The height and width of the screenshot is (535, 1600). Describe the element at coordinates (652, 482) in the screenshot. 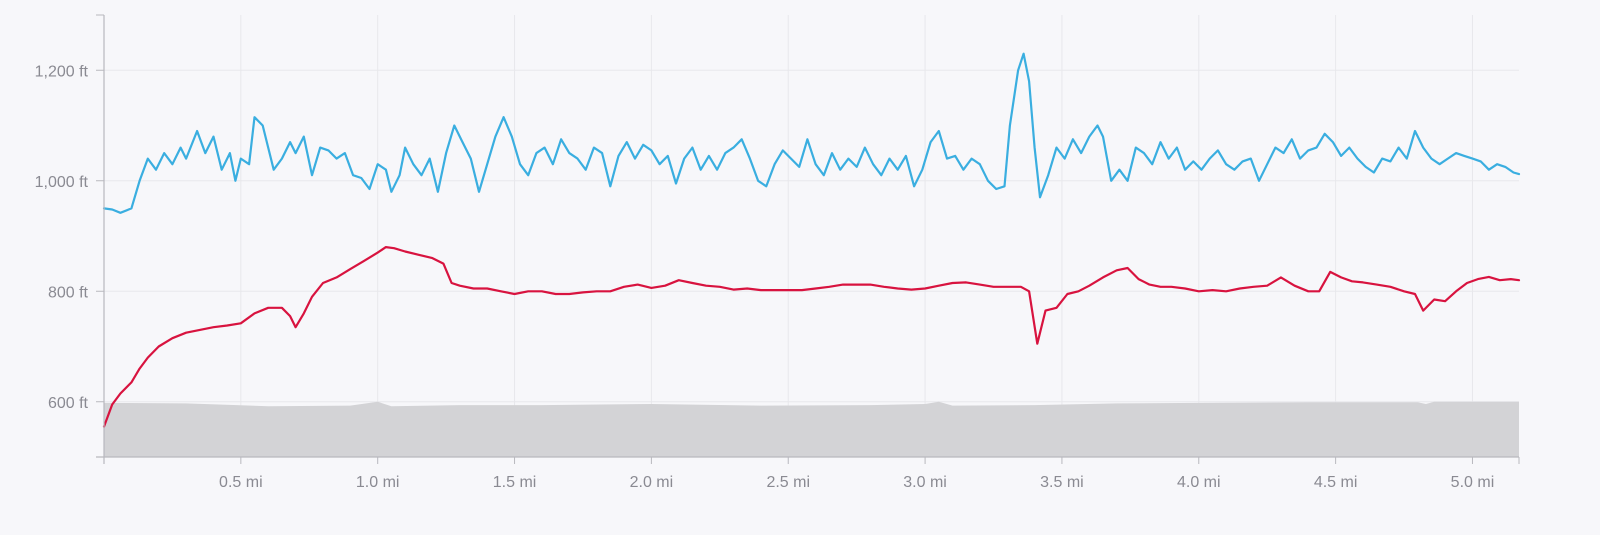

I see `x-tick-label: 2.0 mi` at that location.